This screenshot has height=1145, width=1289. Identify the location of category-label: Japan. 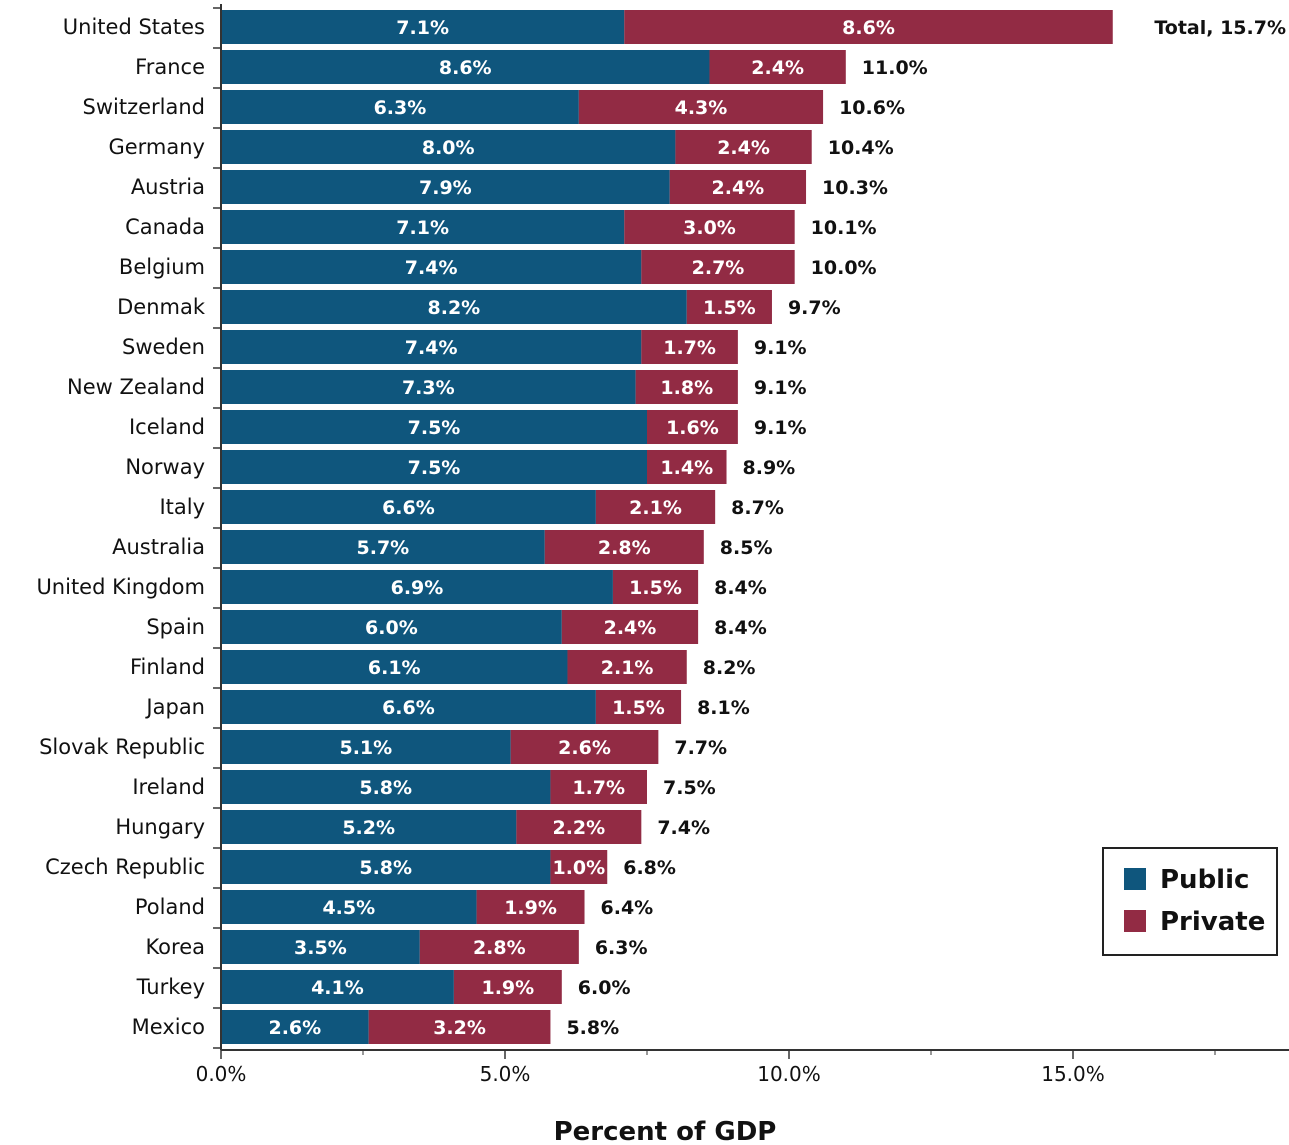
(174, 707).